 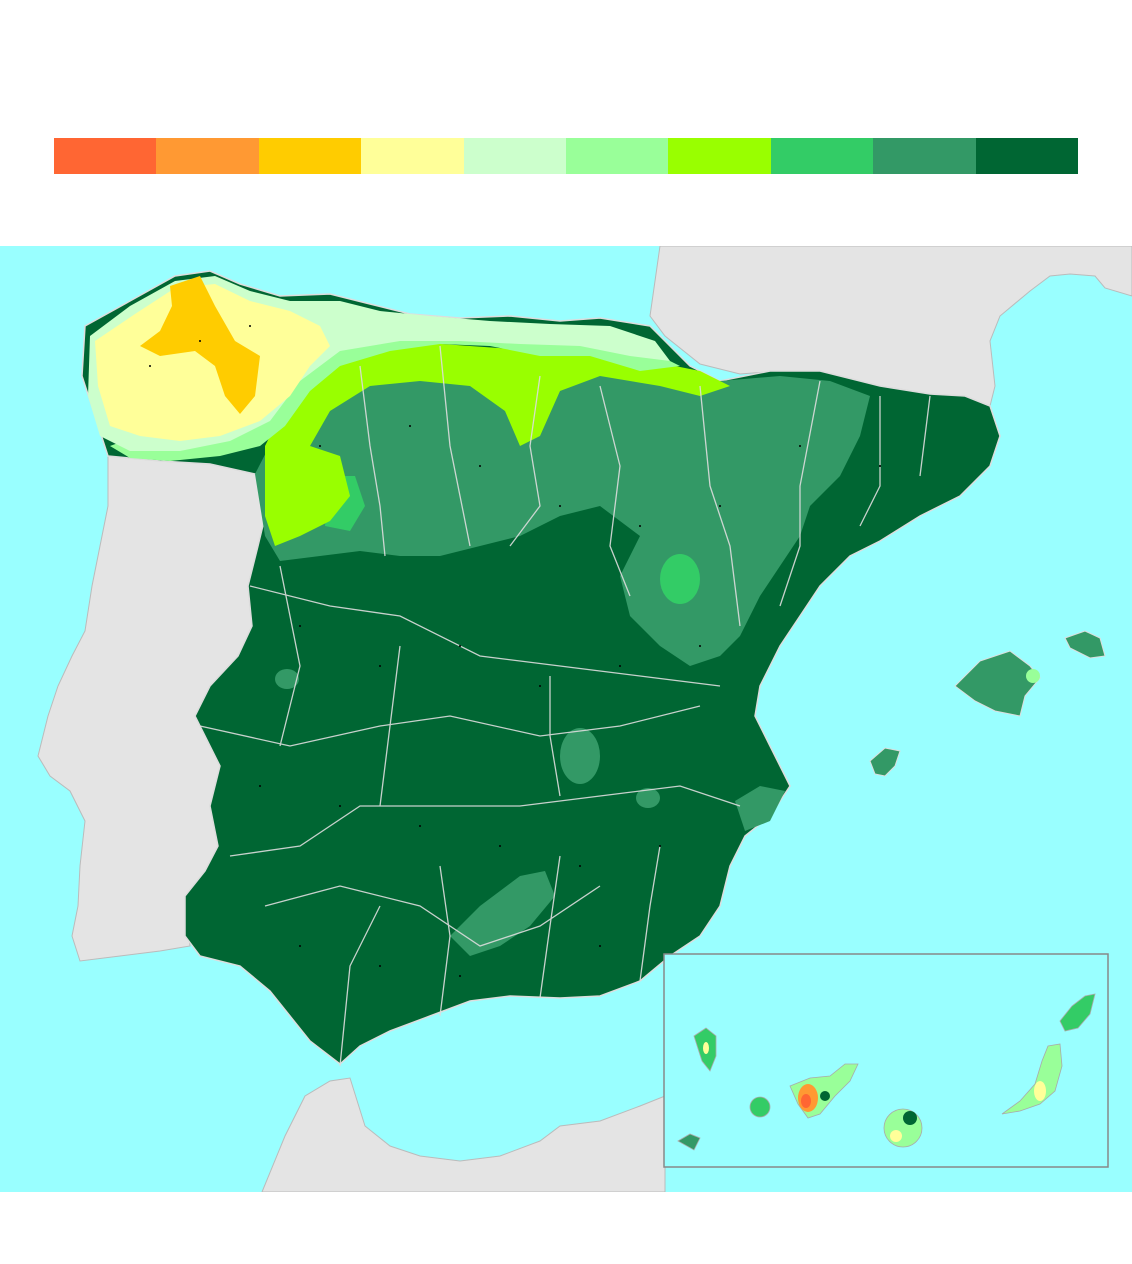 What do you see at coordinates (885, 762) in the screenshot?
I see `ibiza` at bounding box center [885, 762].